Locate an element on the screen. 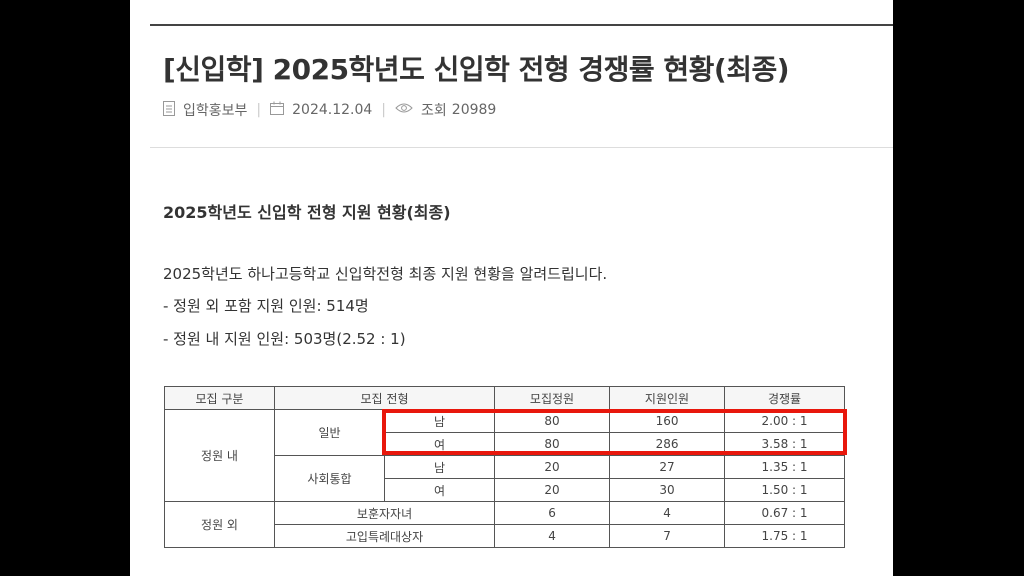 This screenshot has height=576, width=1024. eye-icon is located at coordinates (404, 110).